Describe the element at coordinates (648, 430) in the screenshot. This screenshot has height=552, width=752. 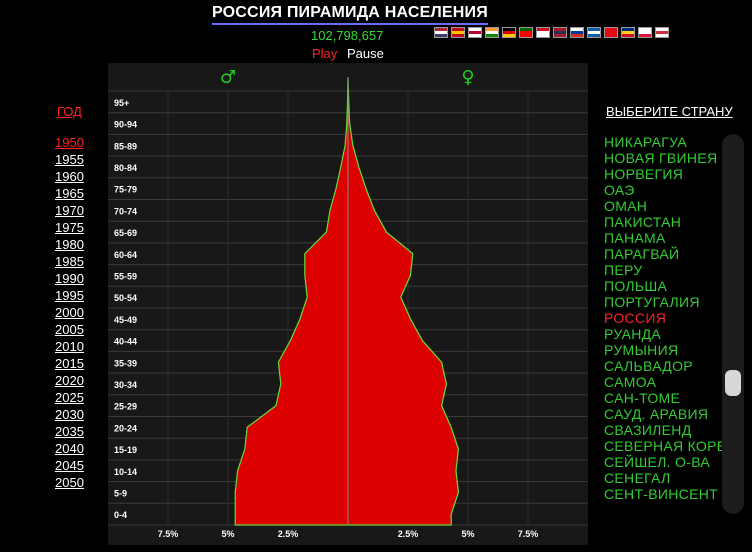
I see `country-item: СВАЗИЛЕНД` at that location.